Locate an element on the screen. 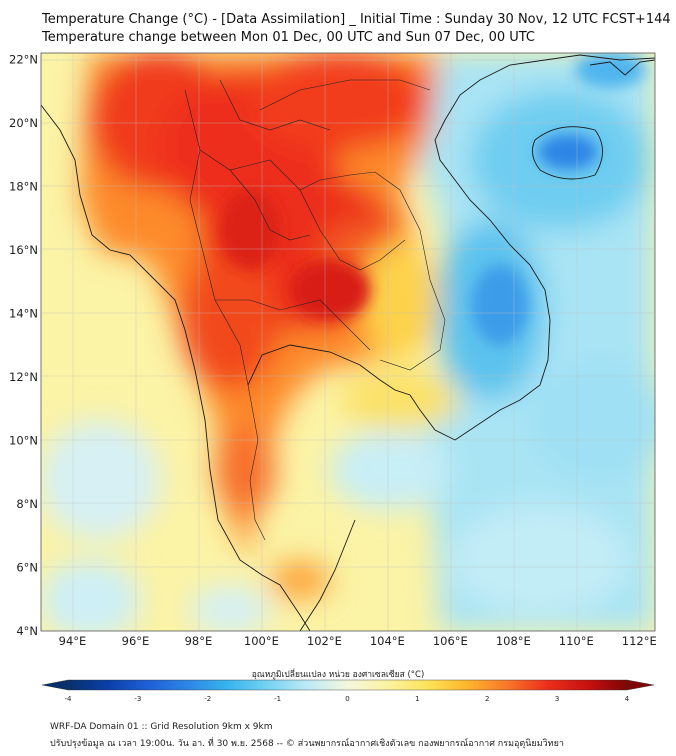 The width and height of the screenshot is (676, 756). colorbar-ticks: -4 -3 -2 -1 0 1 2 3 4 is located at coordinates (347, 699).